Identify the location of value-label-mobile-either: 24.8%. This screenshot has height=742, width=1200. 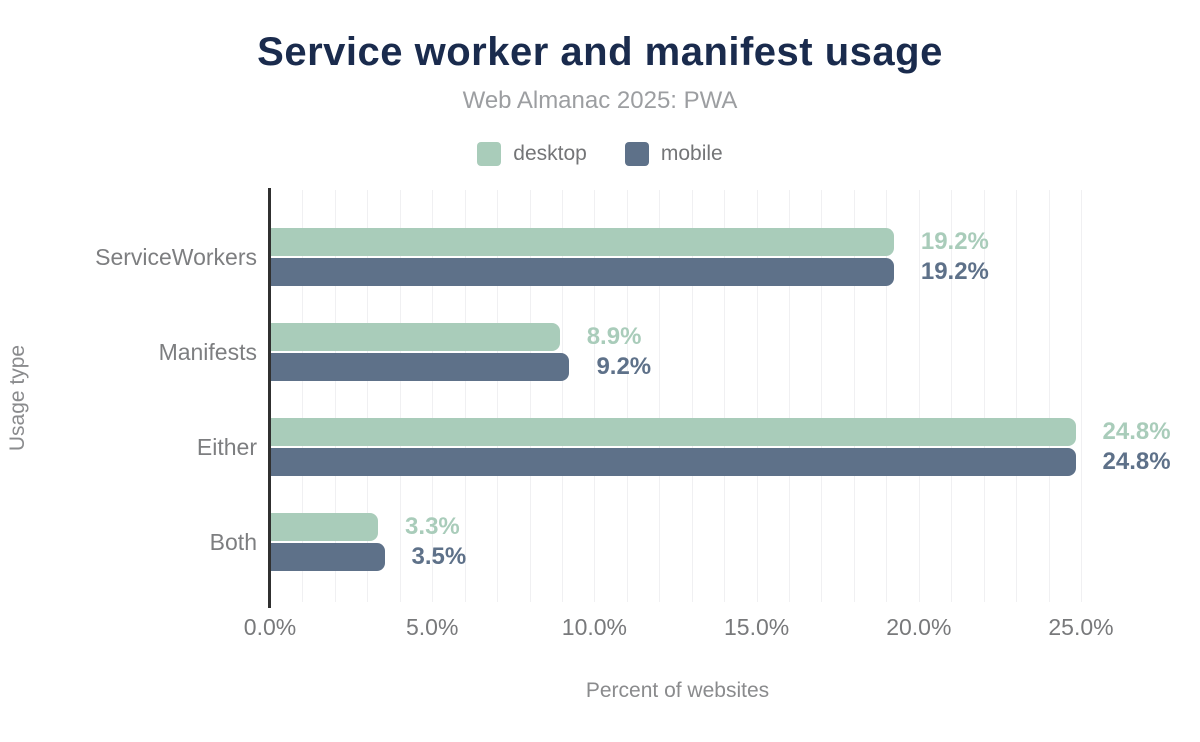
(1136, 461).